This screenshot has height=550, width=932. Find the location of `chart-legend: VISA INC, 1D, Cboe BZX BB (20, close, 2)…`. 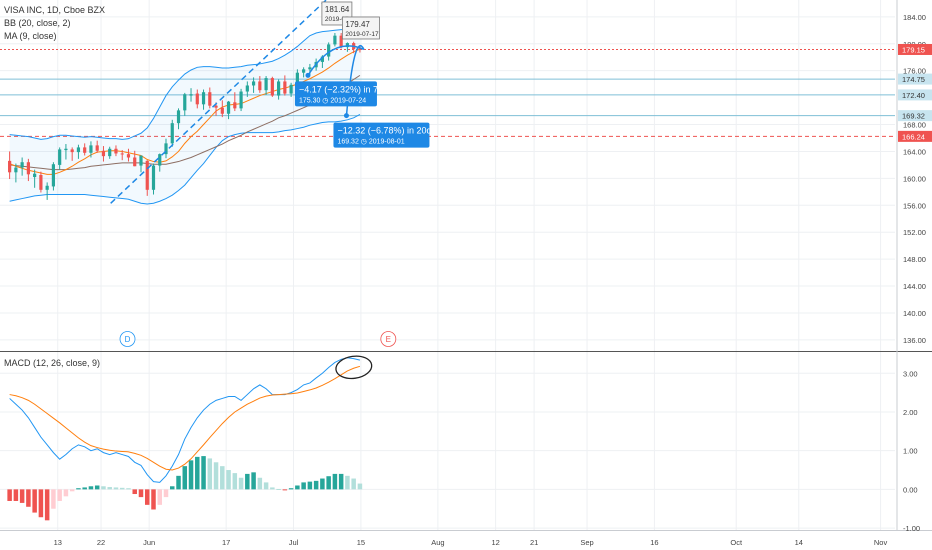

chart-legend: VISA INC, 1D, Cboe BZX BB (20, close, 2)… is located at coordinates (54, 23).